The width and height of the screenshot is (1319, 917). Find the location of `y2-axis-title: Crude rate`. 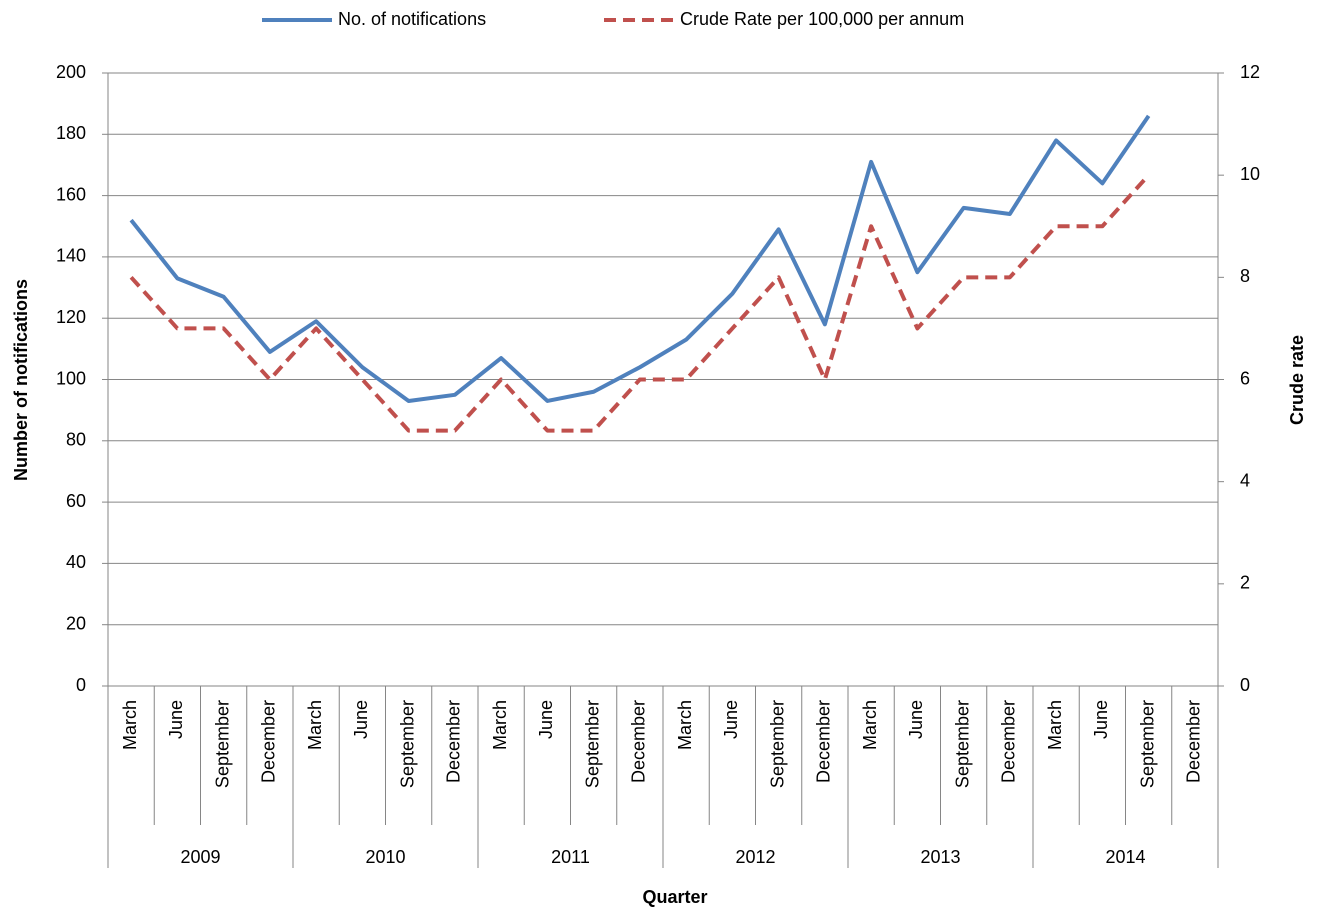

y2-axis-title: Crude rate is located at coordinates (1297, 380).